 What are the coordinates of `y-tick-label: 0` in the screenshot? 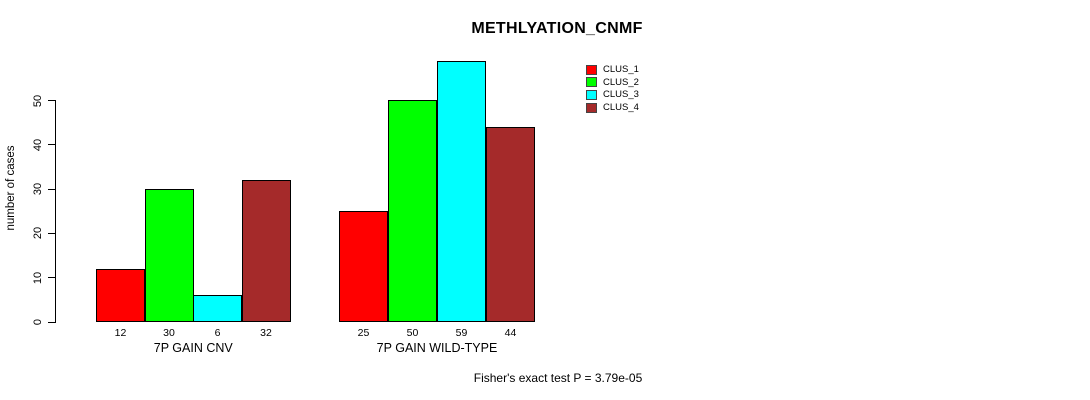 It's located at (38, 322).